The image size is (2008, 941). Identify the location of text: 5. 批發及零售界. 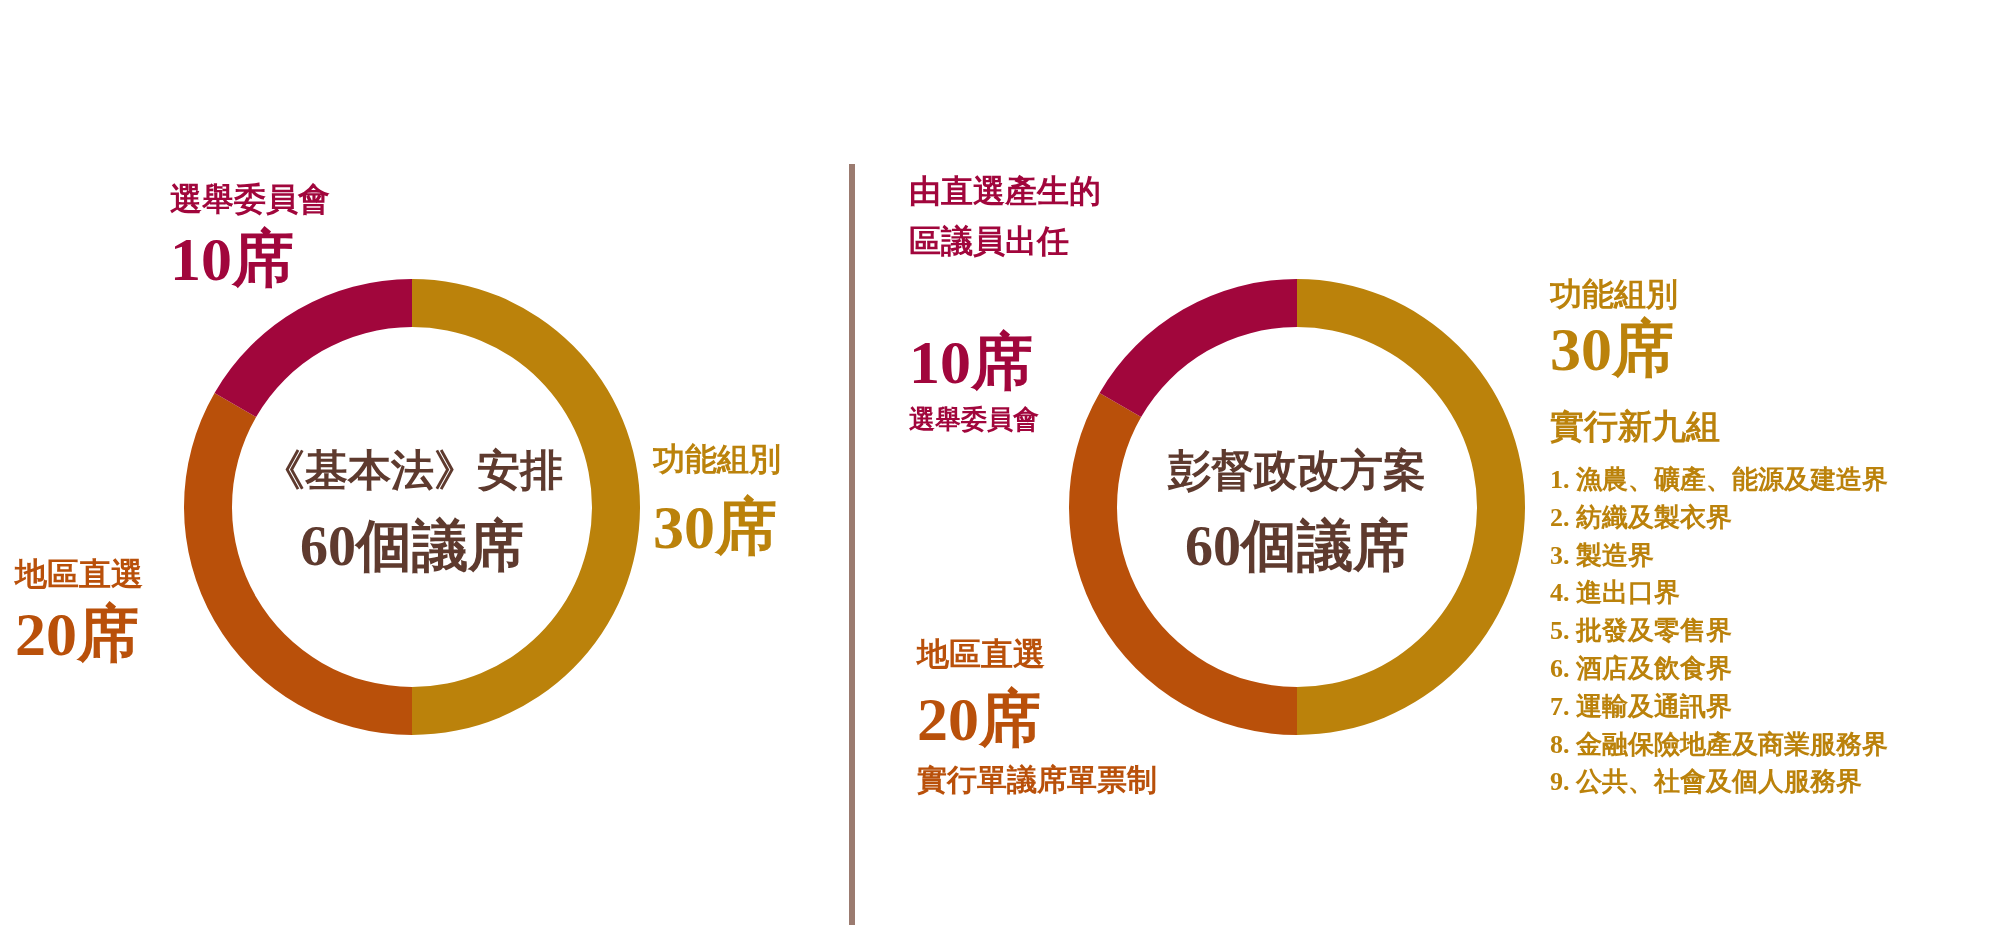
(1641, 631).